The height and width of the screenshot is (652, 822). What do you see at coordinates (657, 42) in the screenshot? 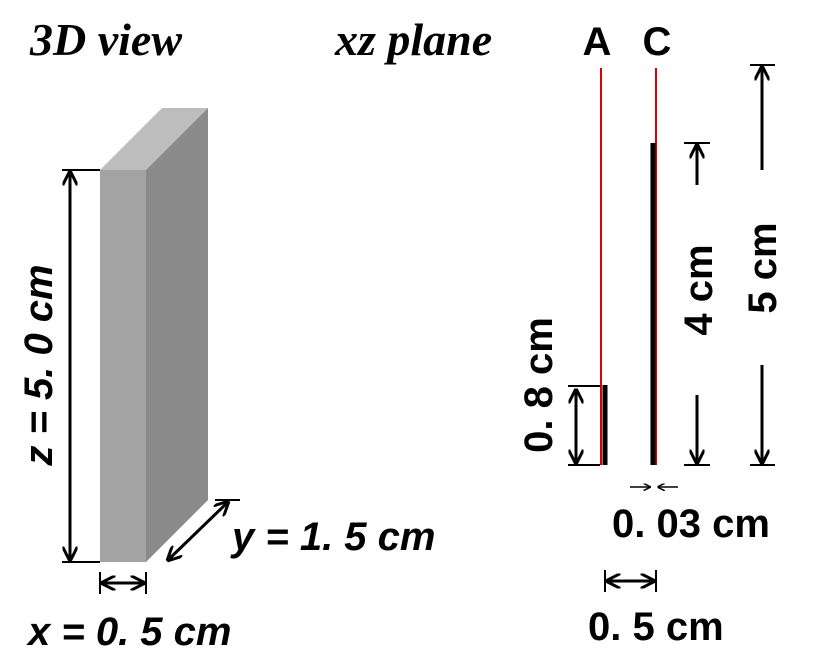
I see `label-c: C` at bounding box center [657, 42].